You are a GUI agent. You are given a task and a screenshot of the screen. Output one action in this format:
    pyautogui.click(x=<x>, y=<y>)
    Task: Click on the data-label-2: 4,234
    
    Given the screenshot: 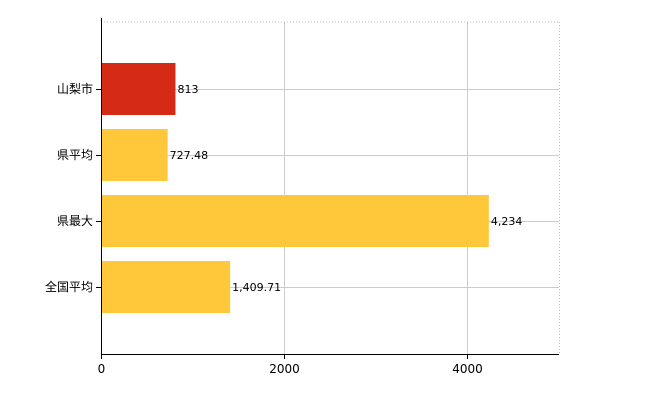 What is the action you would take?
    pyautogui.click(x=507, y=221)
    